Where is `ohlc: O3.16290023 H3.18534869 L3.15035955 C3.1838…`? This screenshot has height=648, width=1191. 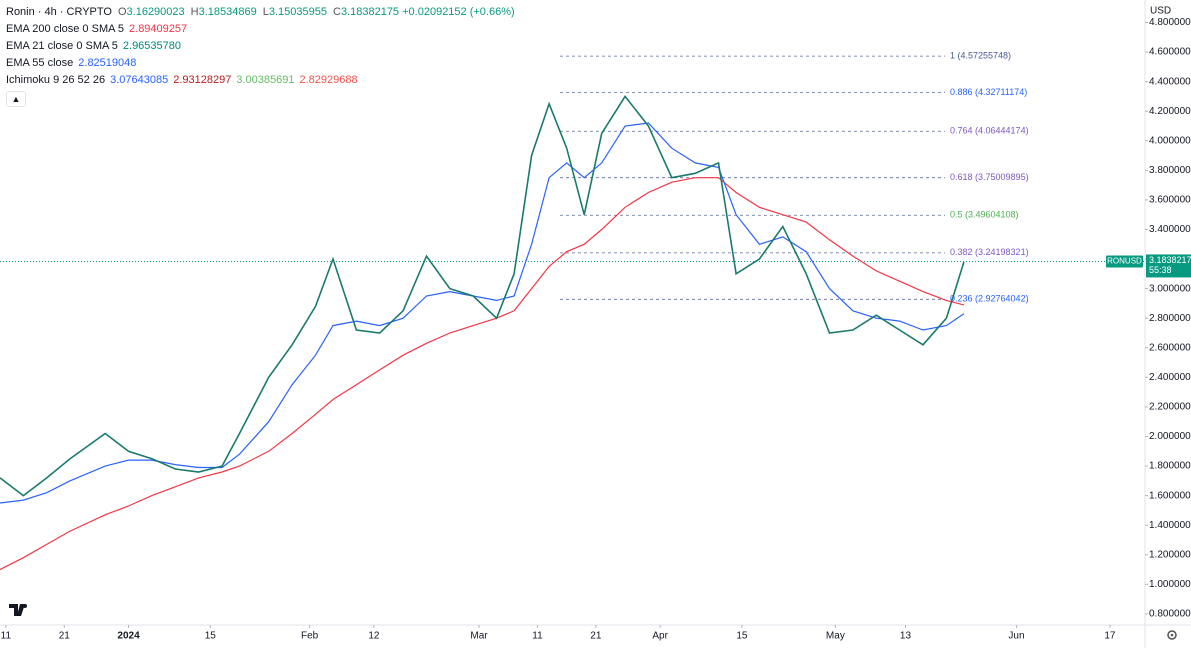
ohlc: O3.16290023 H3.18534869 L3.15035955 C3.1838… is located at coordinates (255, 12).